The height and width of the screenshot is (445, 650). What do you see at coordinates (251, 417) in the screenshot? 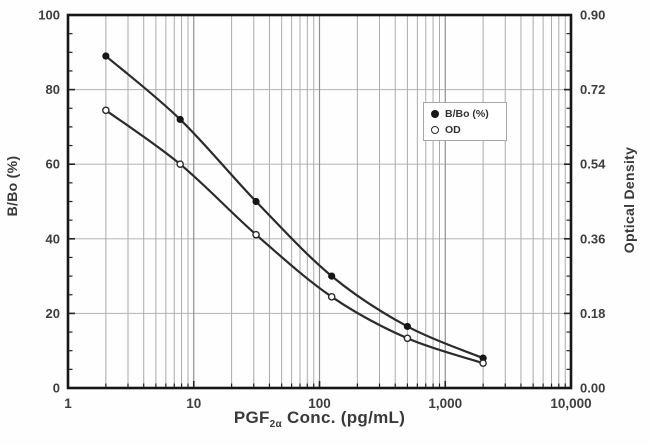
I see `x-axis-title-base: PGF` at bounding box center [251, 417].